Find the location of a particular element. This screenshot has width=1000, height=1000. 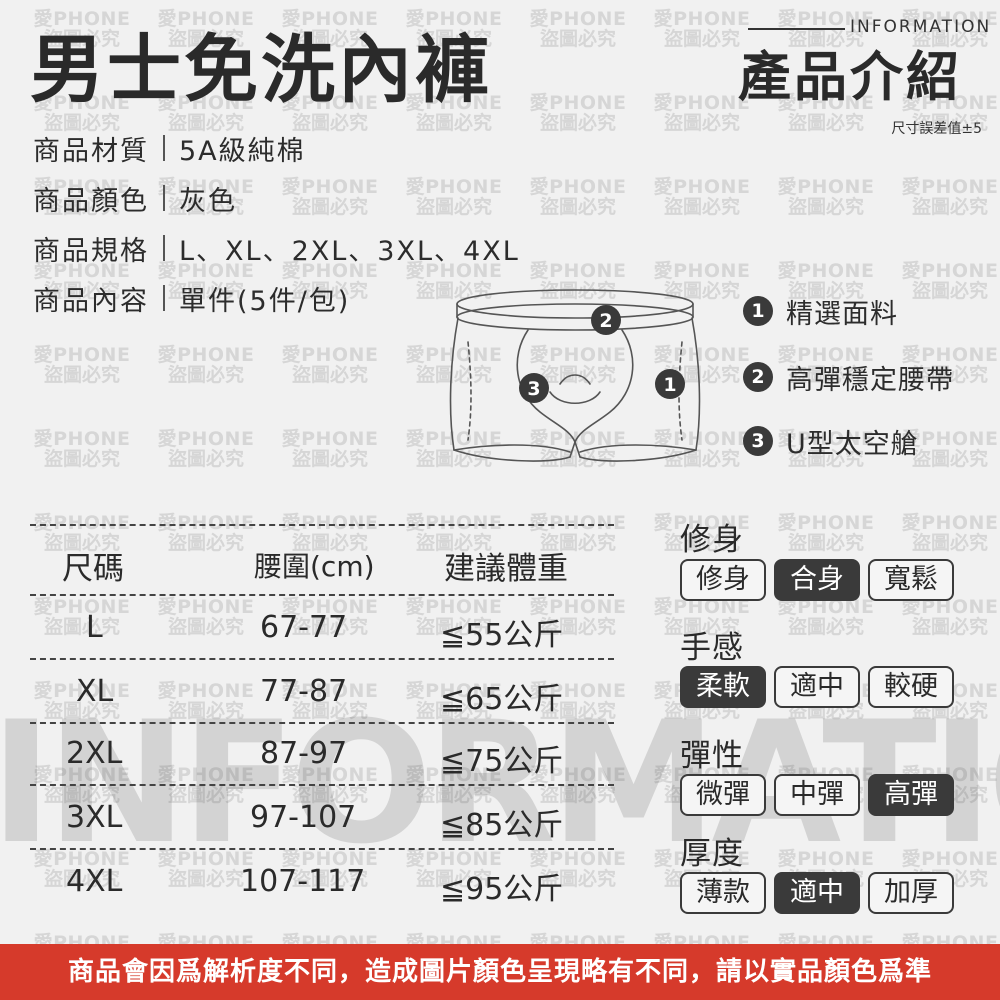

attr-title-feel: 手感 is located at coordinates (712, 648).